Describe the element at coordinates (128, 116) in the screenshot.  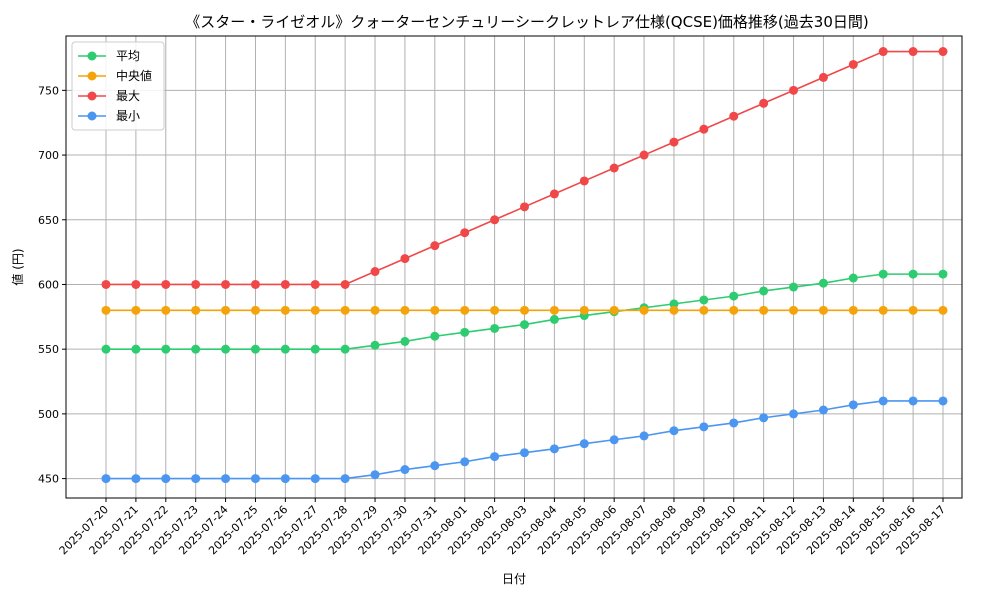
I see `legend-label: 最小` at that location.